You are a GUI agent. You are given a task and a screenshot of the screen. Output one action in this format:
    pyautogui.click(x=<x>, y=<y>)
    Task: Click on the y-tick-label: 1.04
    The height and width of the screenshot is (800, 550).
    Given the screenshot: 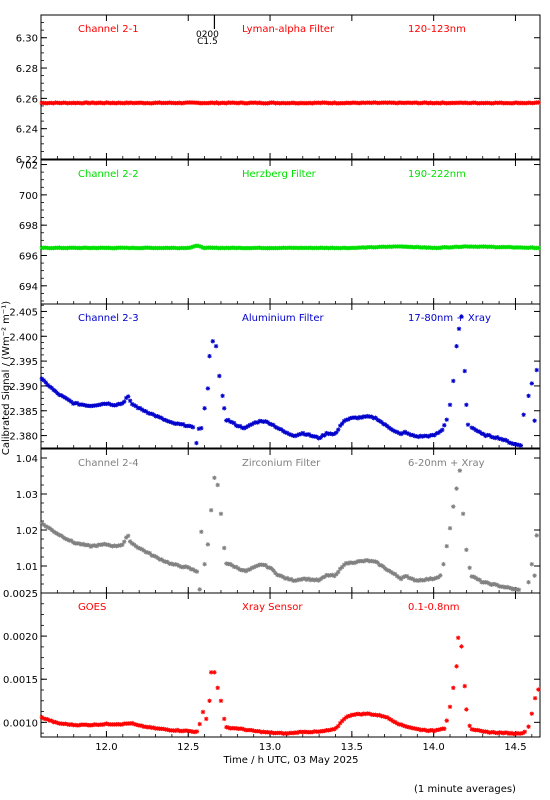 What is the action you would take?
    pyautogui.click(x=27, y=459)
    